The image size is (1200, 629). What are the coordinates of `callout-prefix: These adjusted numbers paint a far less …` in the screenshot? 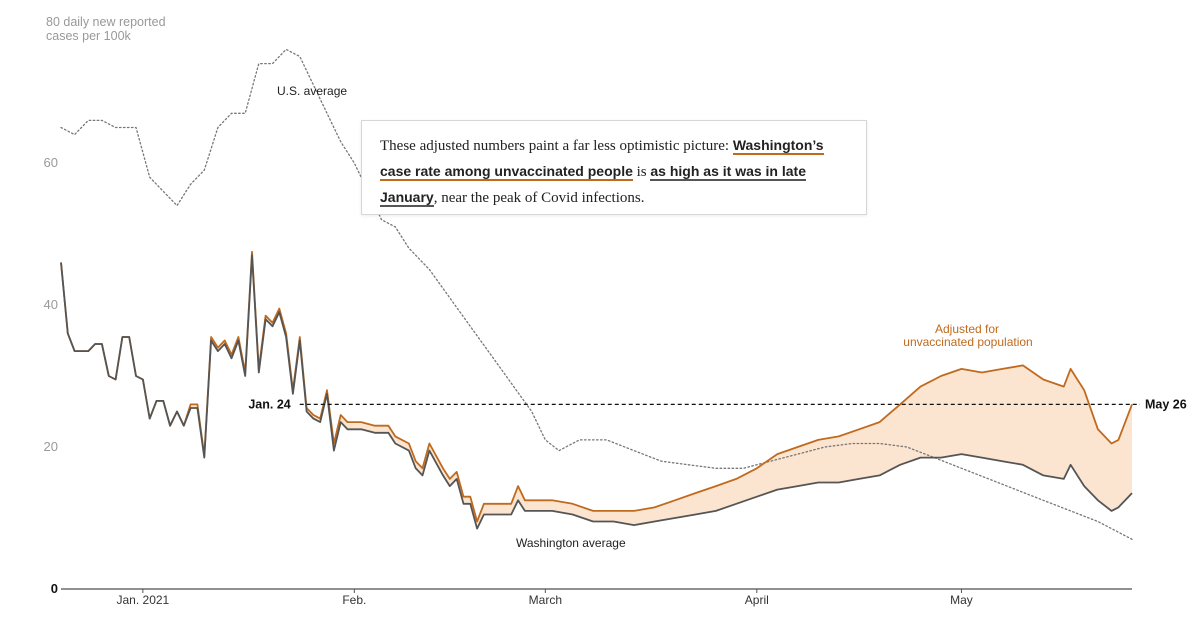 It's located at (556, 146).